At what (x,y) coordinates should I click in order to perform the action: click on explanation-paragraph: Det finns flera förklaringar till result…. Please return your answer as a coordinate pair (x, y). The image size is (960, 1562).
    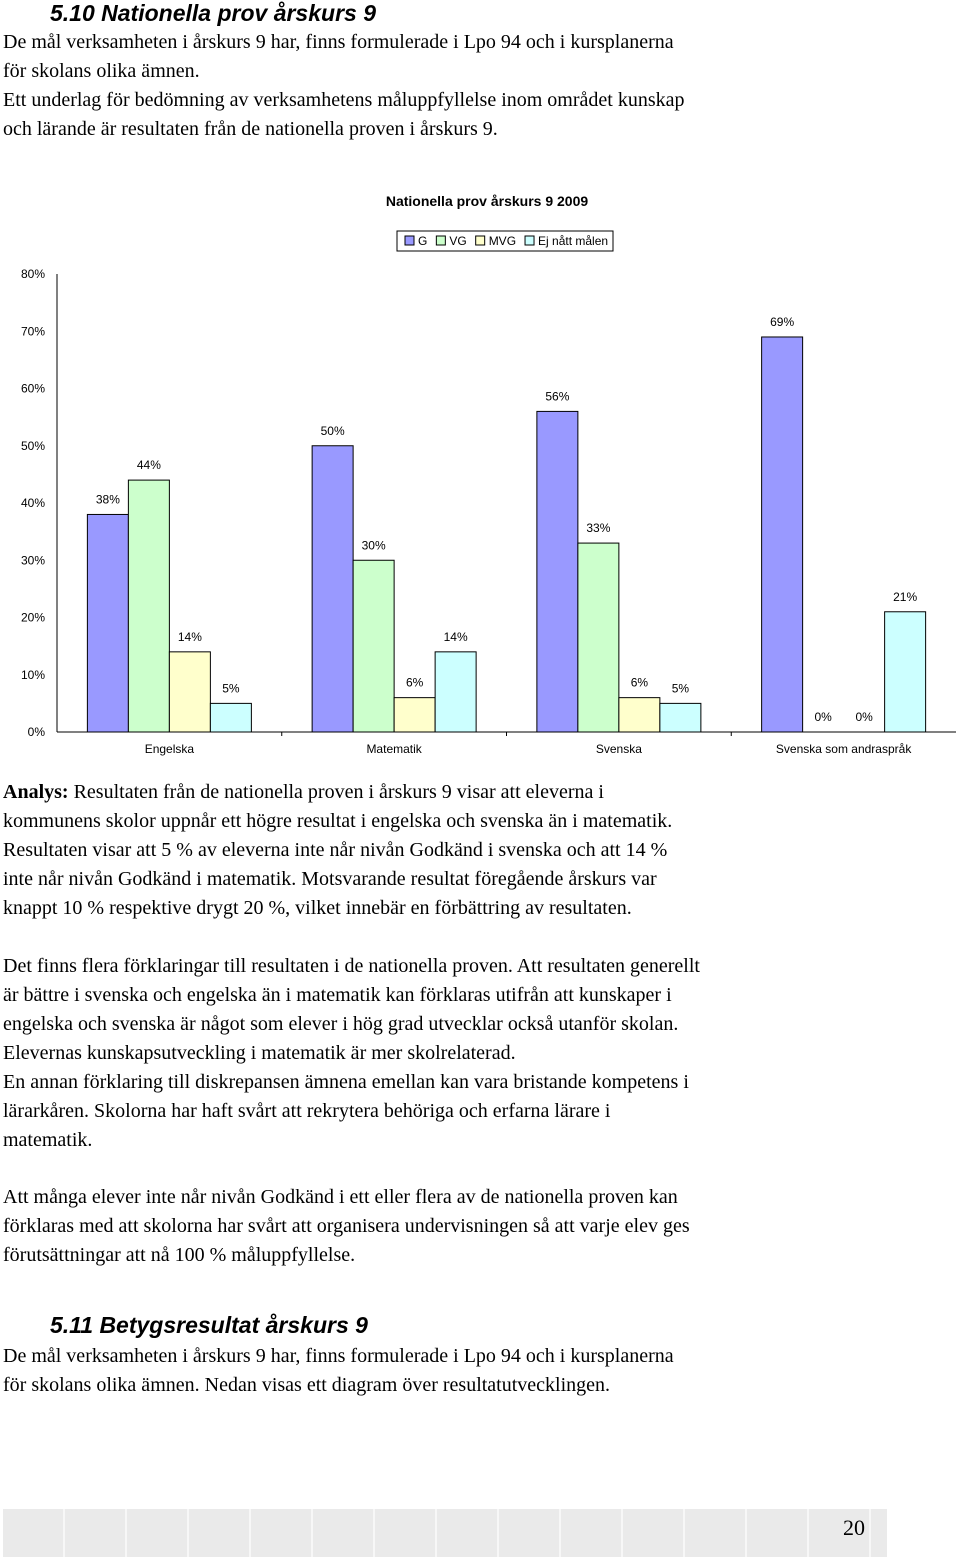
    Looking at the image, I should click on (478, 1053).